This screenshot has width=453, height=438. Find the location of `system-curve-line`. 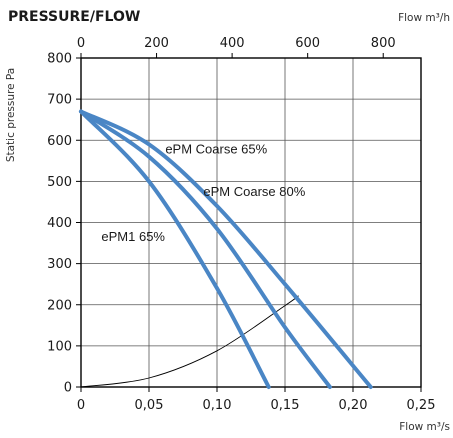

system-curve-line is located at coordinates (189, 341).